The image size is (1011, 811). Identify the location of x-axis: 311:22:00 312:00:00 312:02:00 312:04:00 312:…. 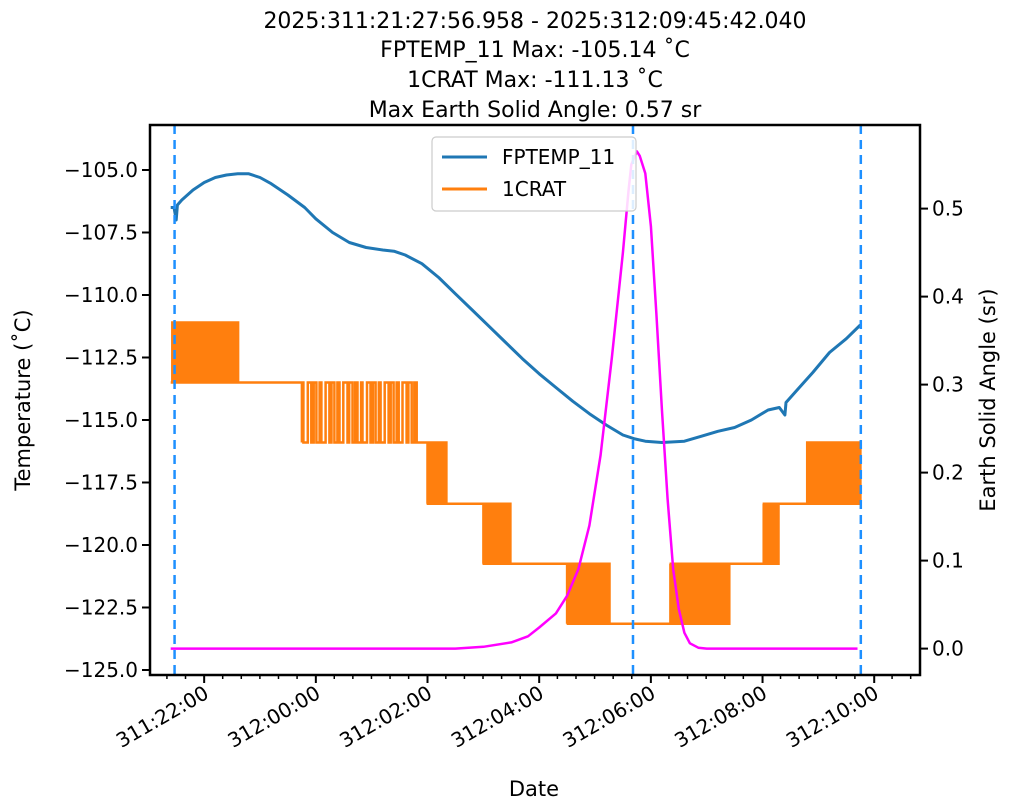
(512, 714).